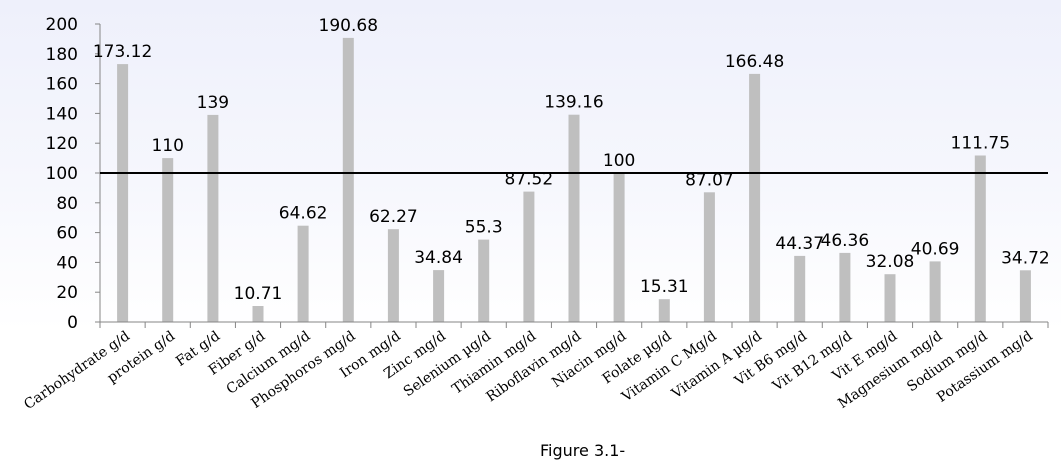  What do you see at coordinates (62, 25) in the screenshot?
I see `y-tick-label: 200` at bounding box center [62, 25].